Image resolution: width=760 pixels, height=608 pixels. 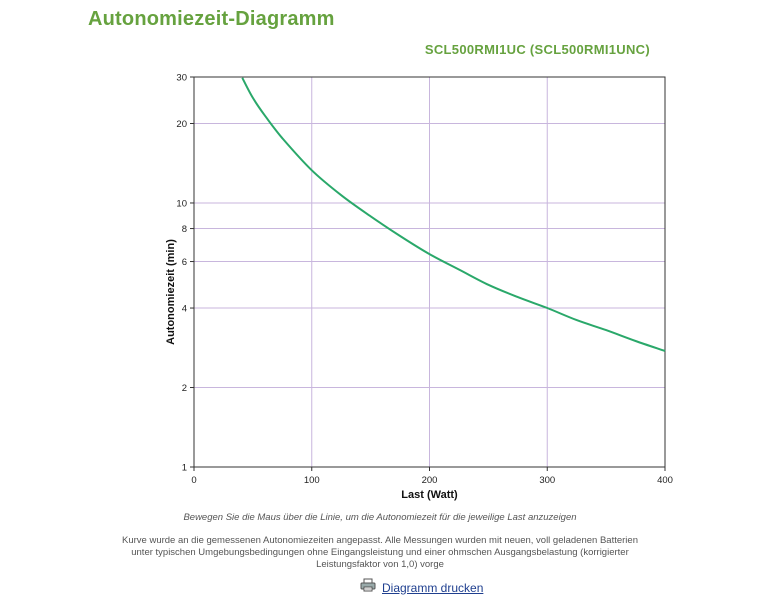 I want to click on x-tick-label: 100, so click(x=312, y=480).